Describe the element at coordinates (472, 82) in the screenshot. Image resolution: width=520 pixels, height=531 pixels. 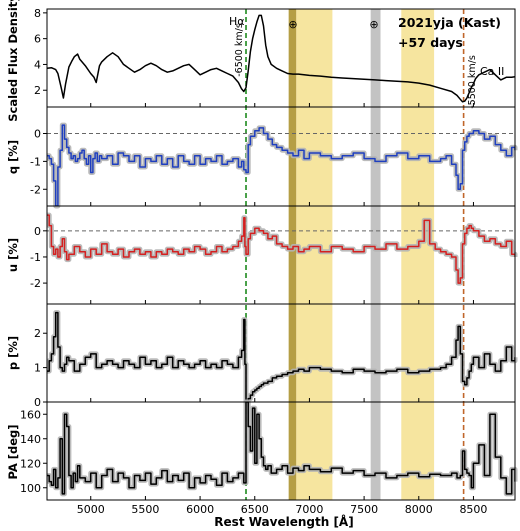
I see `ca-ii-velocity-label: -5500 km/s` at that location.